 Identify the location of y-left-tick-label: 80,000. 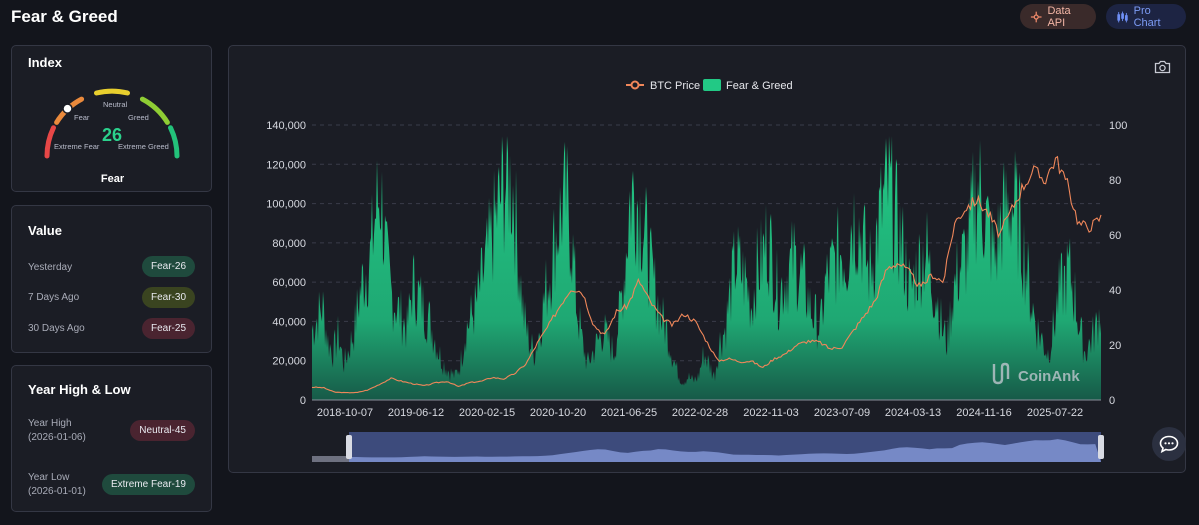
(289, 244).